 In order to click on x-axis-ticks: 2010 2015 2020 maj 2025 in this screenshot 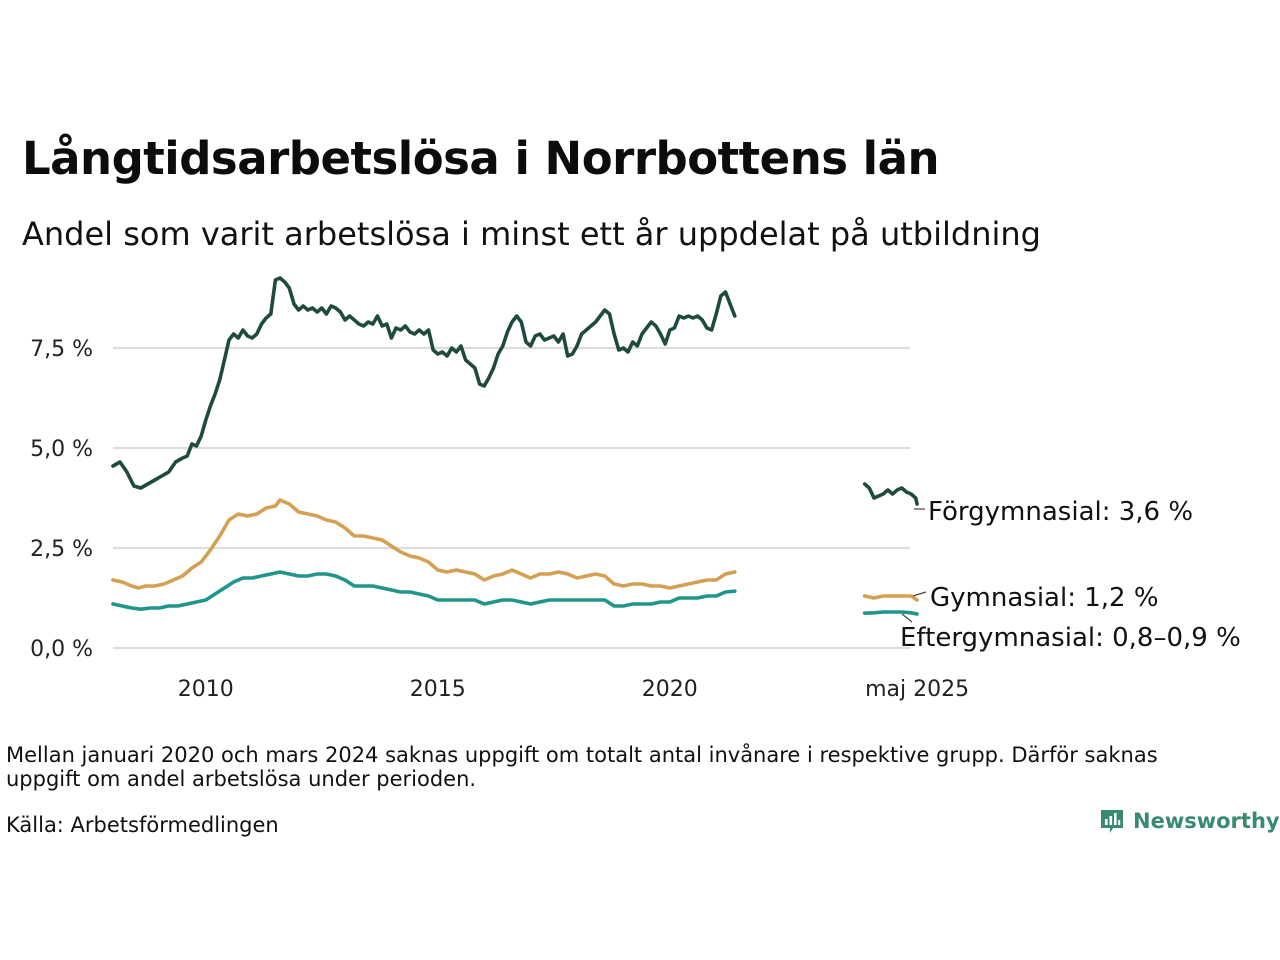, I will do `click(573, 689)`.